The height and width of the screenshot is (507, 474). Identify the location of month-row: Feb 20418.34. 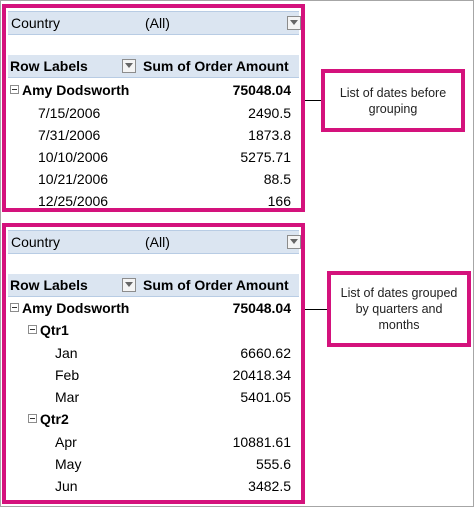
(153, 375).